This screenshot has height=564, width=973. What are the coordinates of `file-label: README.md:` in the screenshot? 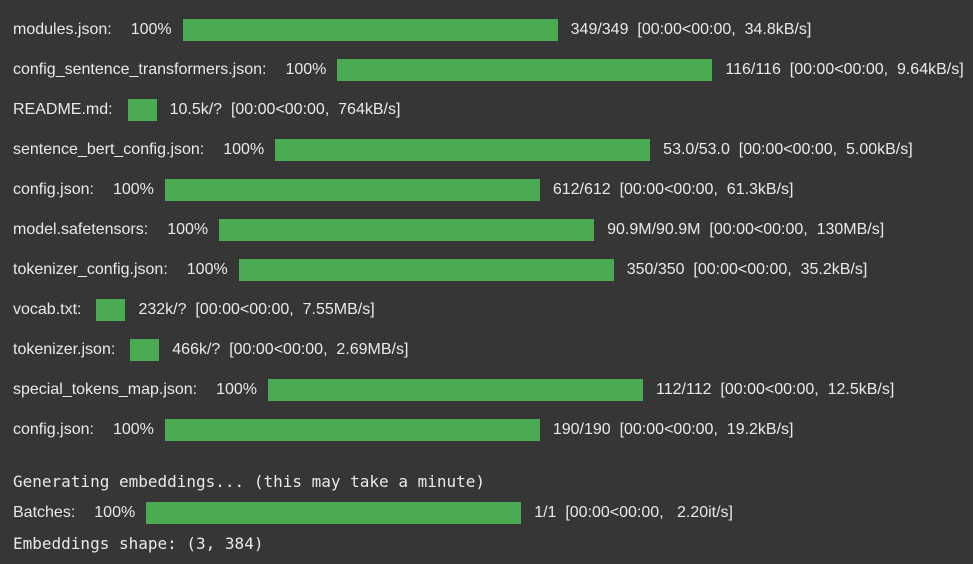 It's located at (63, 109).